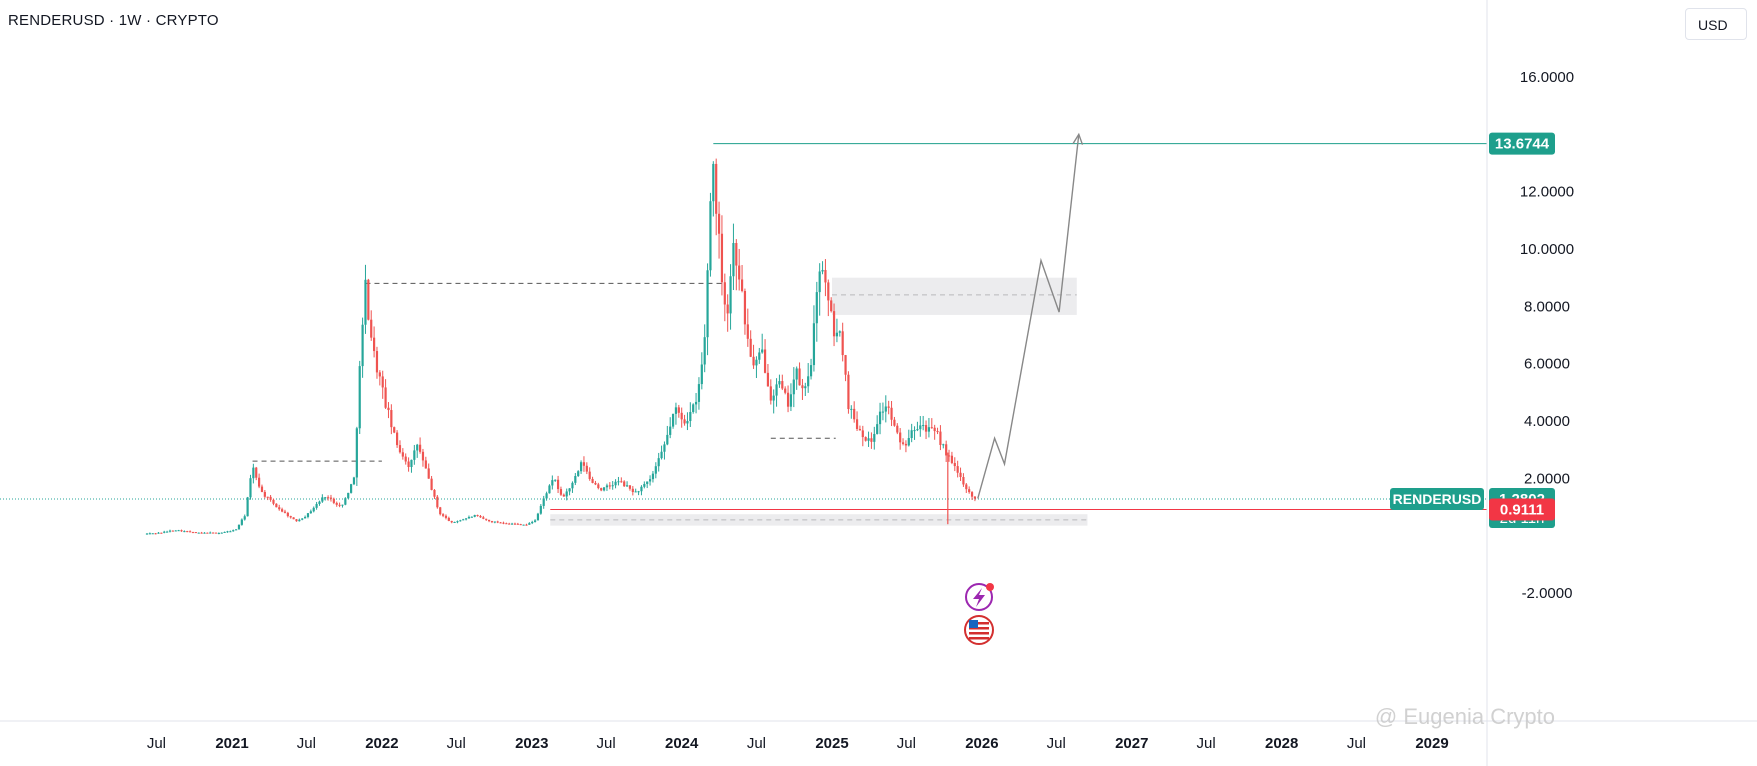  I want to click on y-tick-label: 2.0000, so click(1547, 478).